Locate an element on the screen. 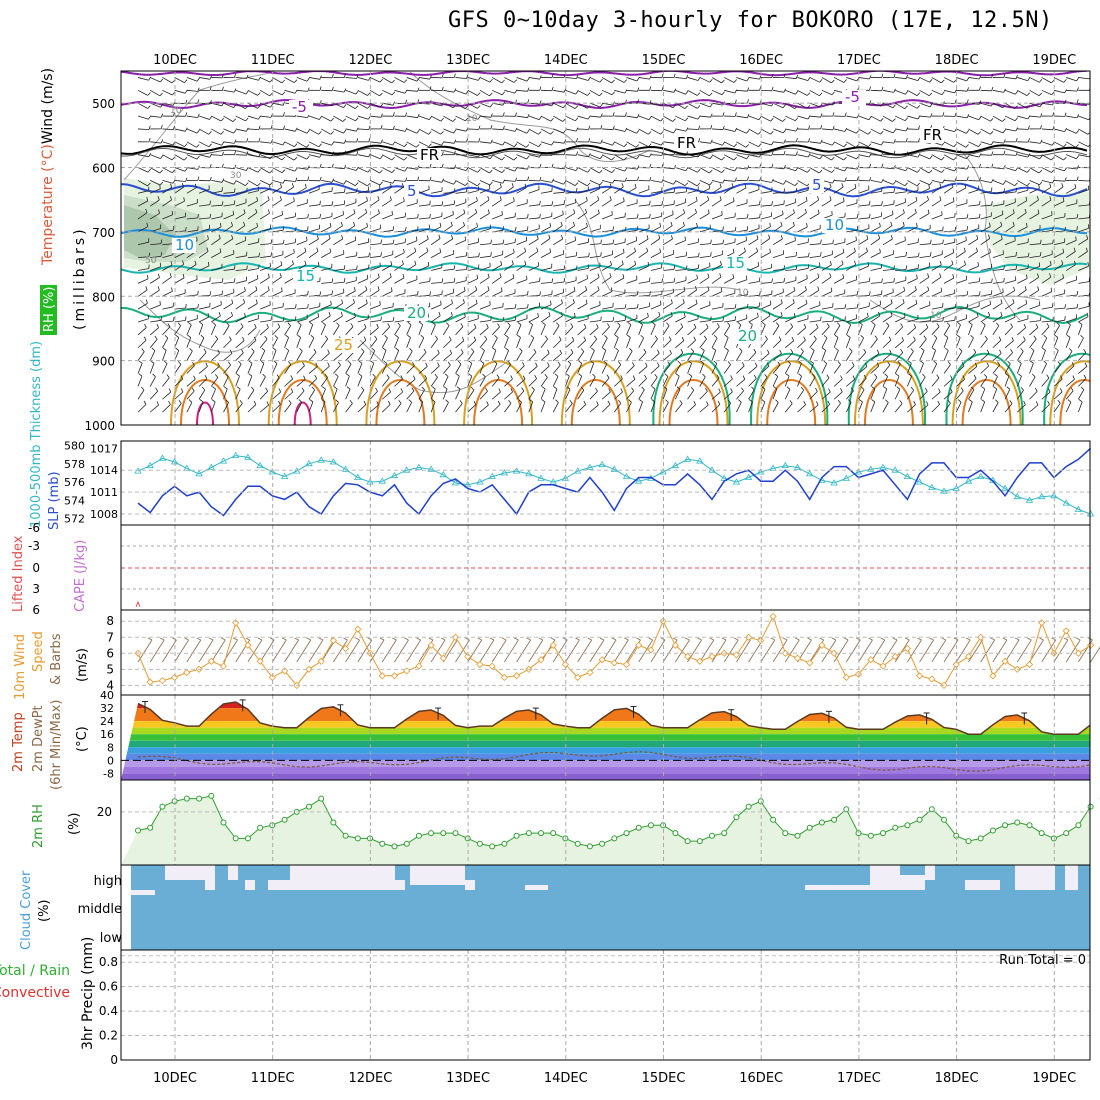  surface-wind-barb is located at coordinates (572, 651).